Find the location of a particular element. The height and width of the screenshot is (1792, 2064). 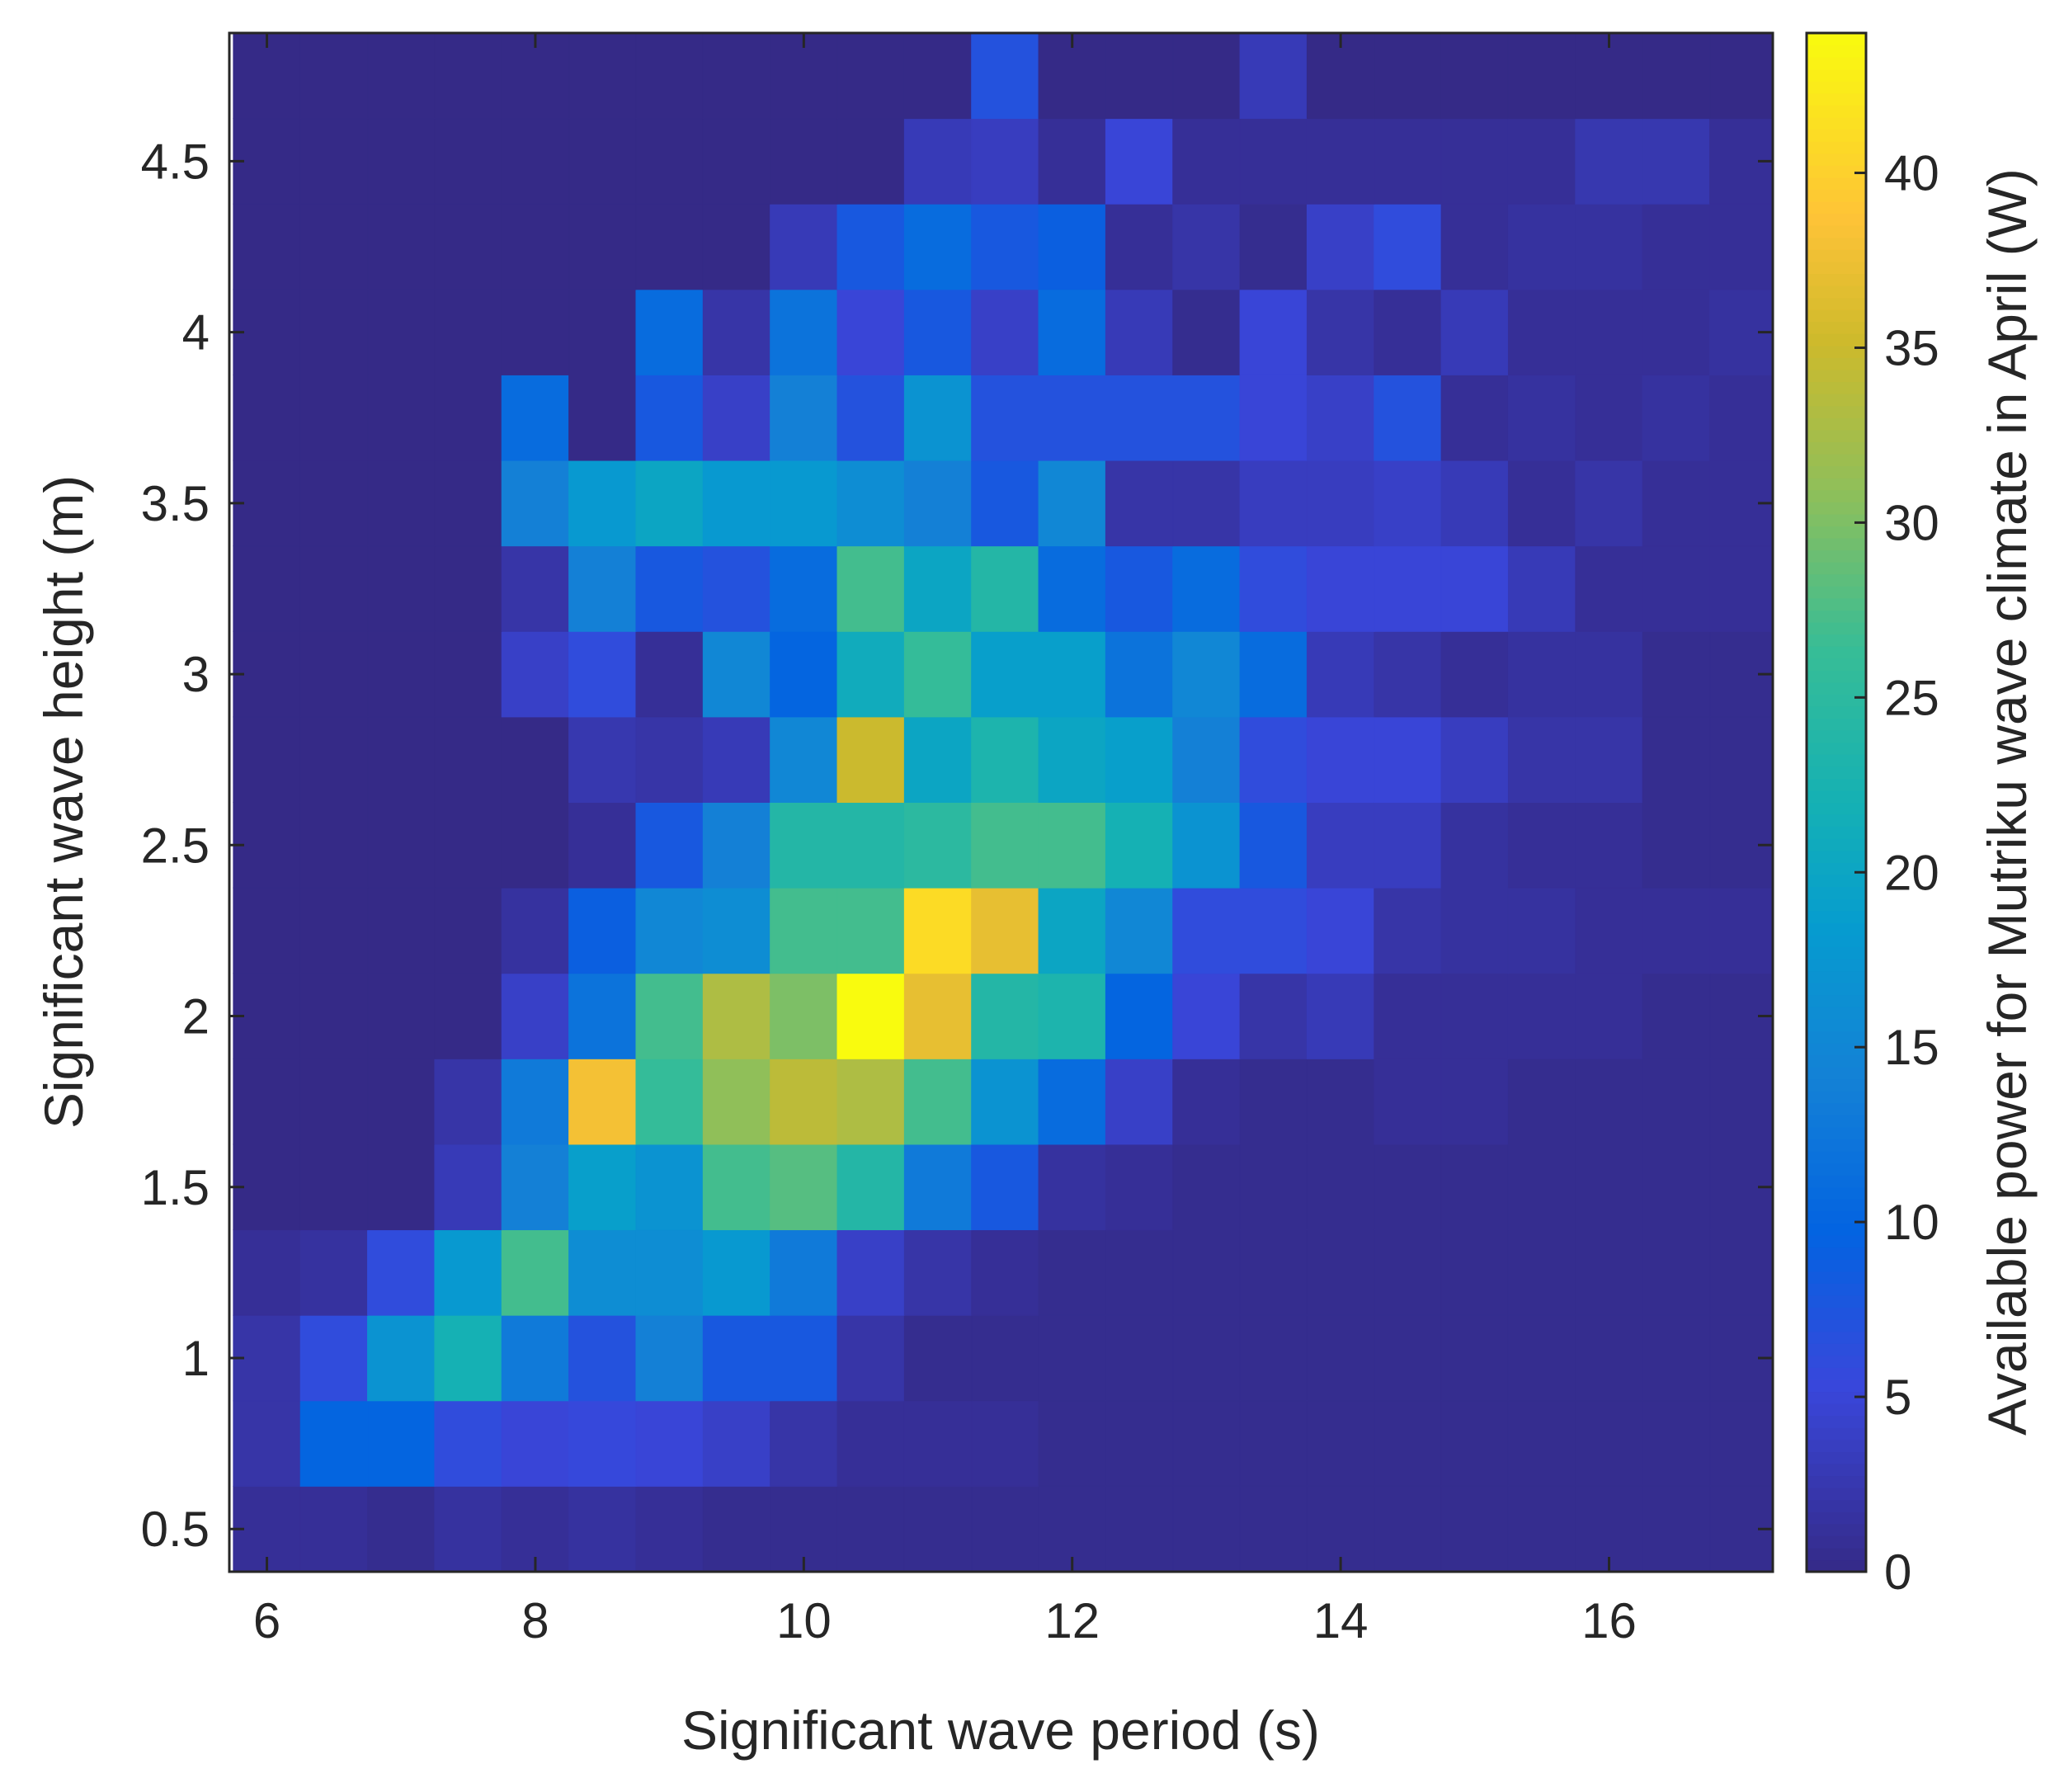

x-tick-label: 10 is located at coordinates (804, 1620).